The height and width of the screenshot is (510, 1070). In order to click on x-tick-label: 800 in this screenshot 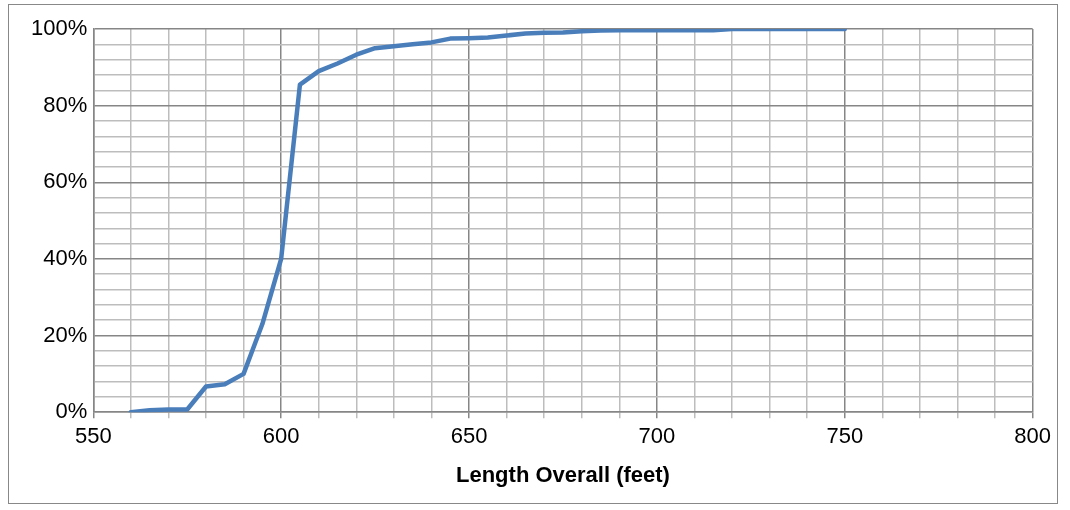, I will do `click(1033, 436)`.